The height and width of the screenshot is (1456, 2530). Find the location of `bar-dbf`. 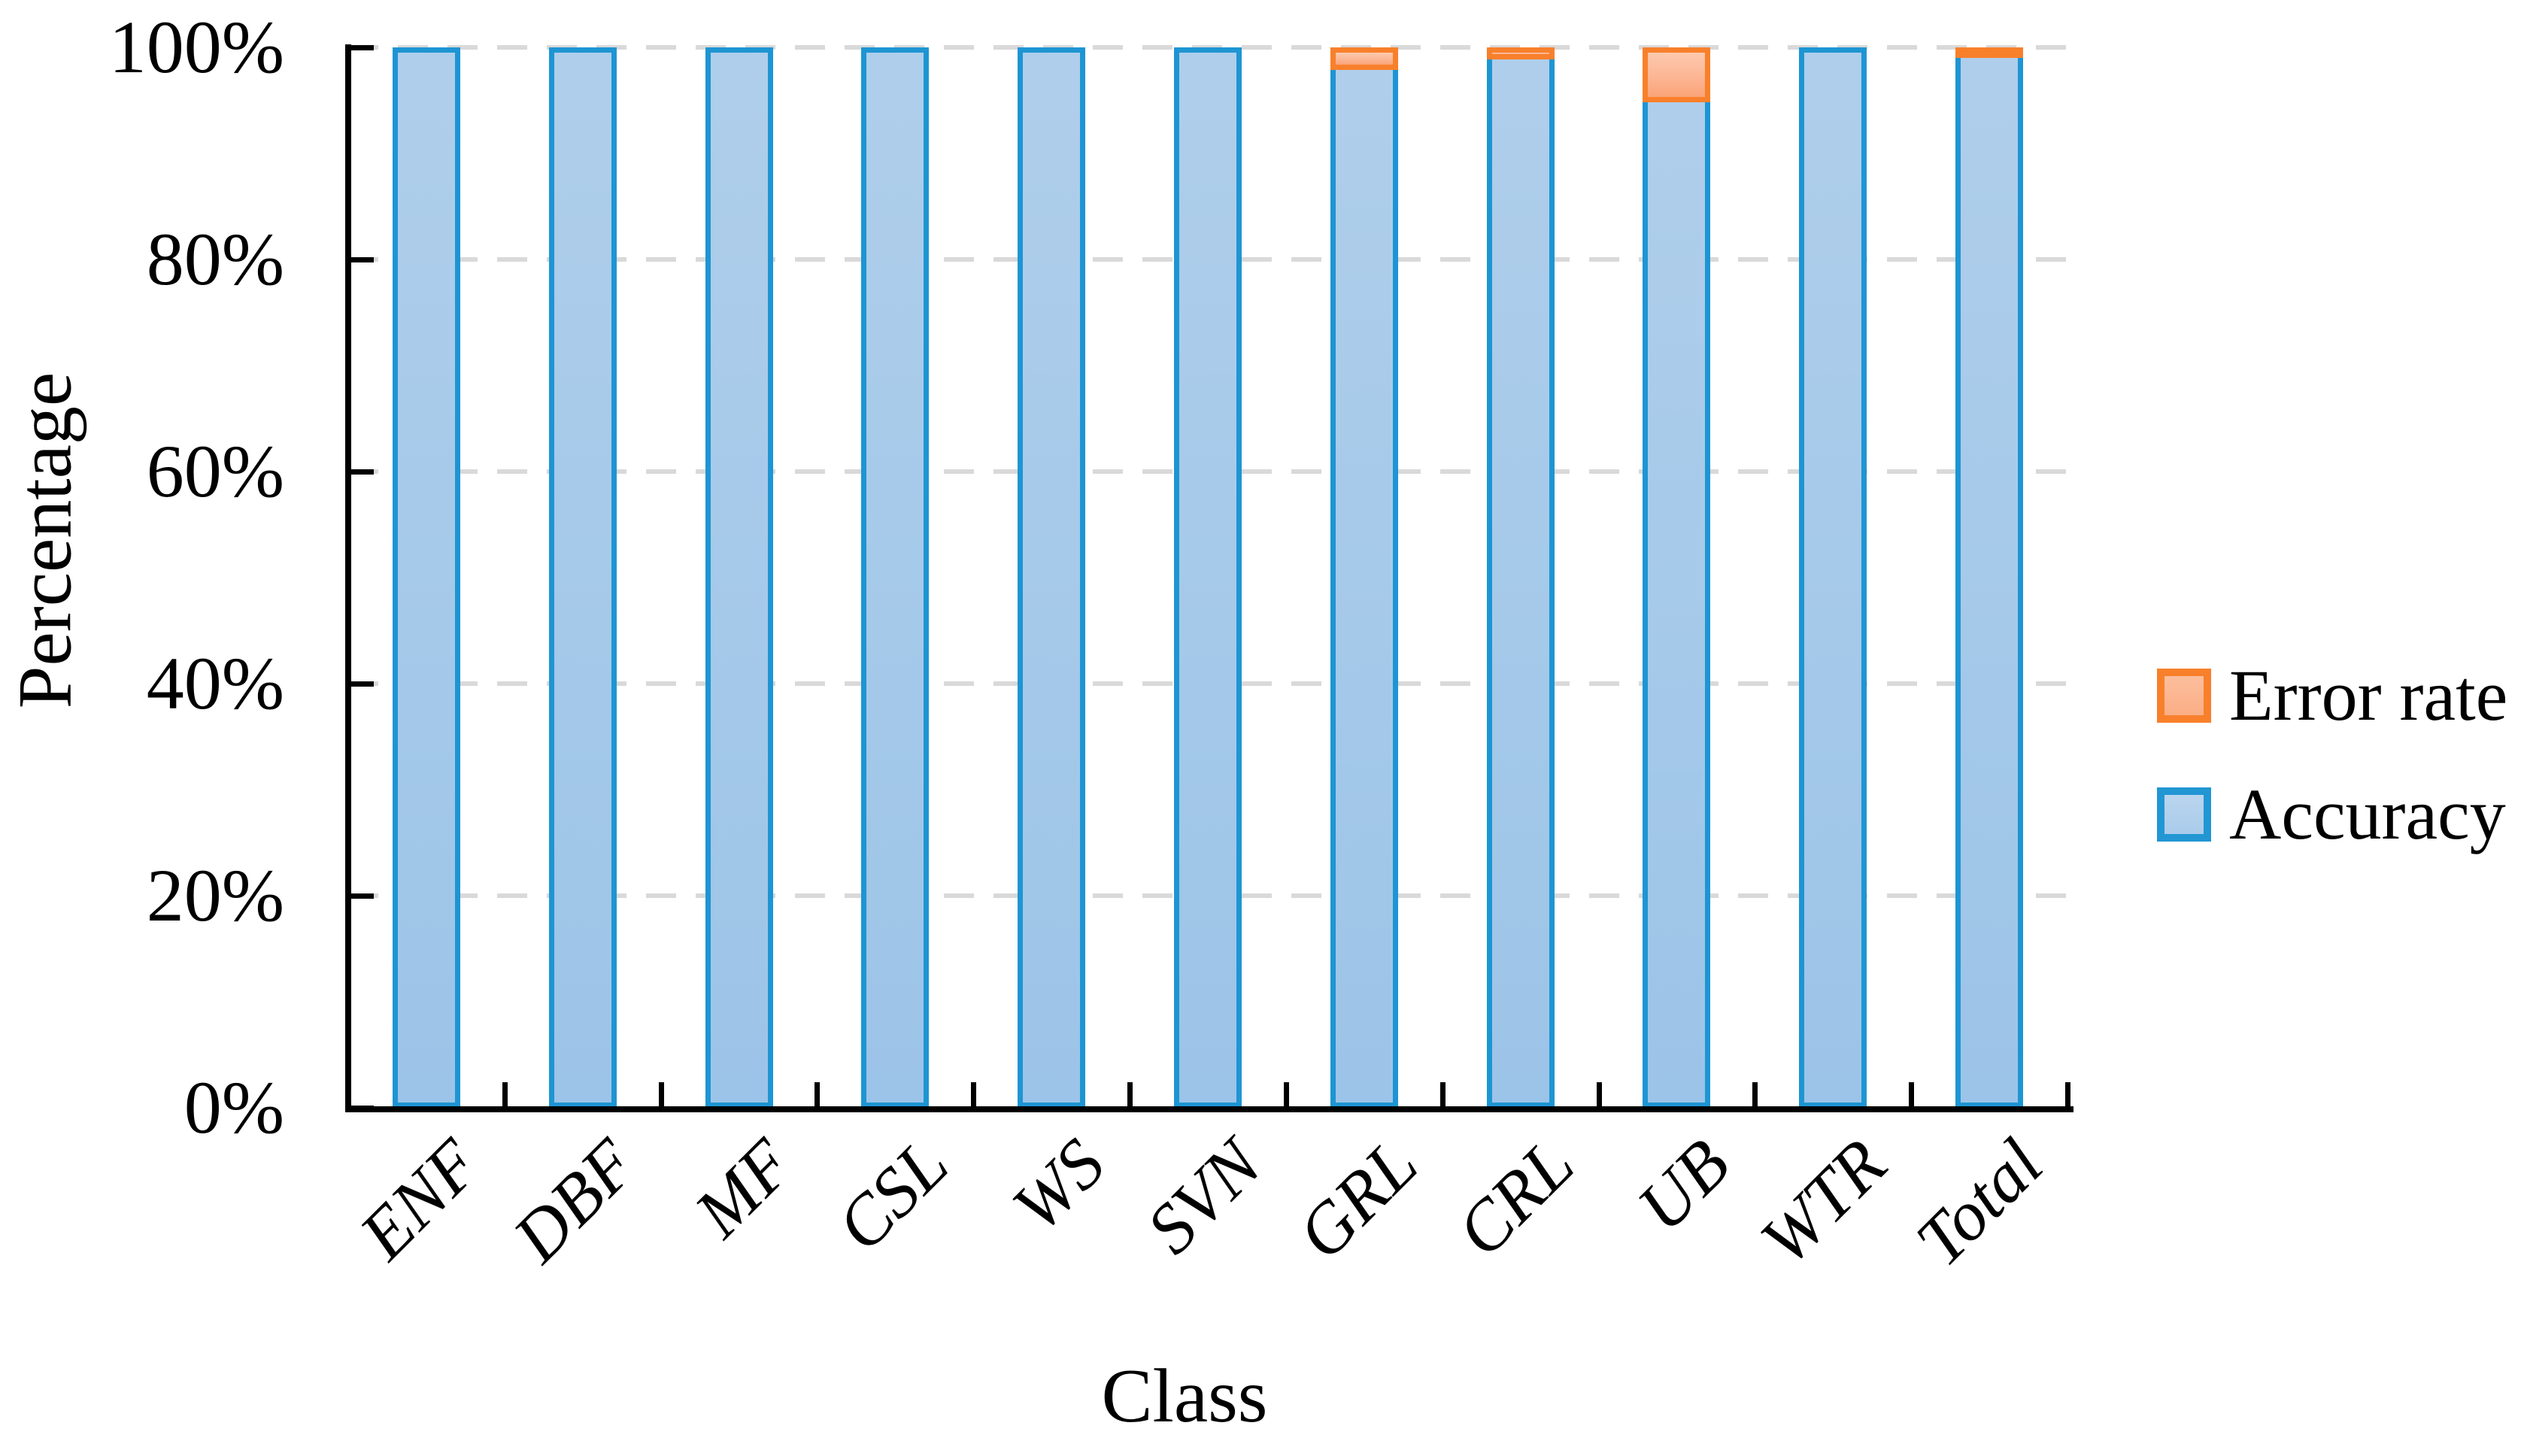

bar-dbf is located at coordinates (582, 577).